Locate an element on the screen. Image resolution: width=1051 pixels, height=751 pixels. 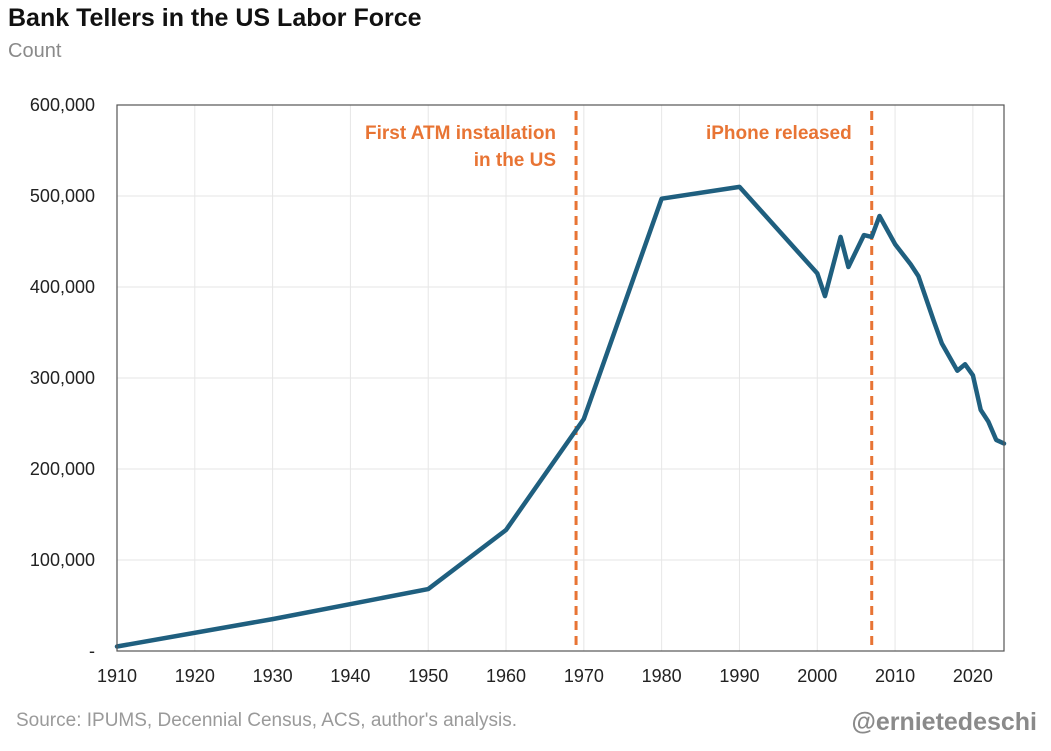
chart-title: Bank Tellers in the US Labor Force is located at coordinates (215, 18).